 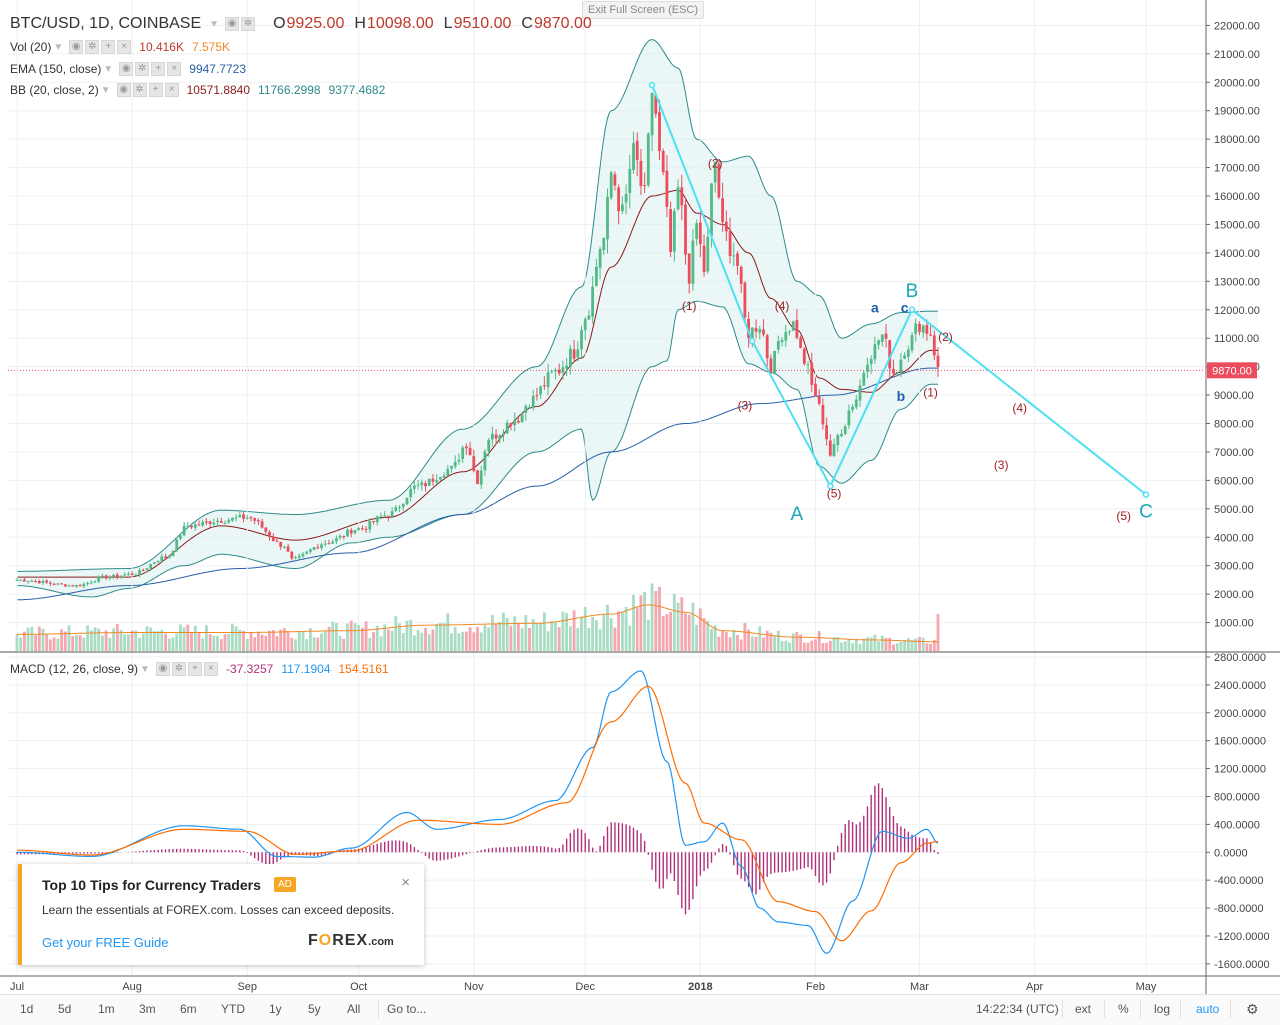 What do you see at coordinates (1017, 1009) in the screenshot?
I see `clock: 14:22:34 (UTC)` at bounding box center [1017, 1009].